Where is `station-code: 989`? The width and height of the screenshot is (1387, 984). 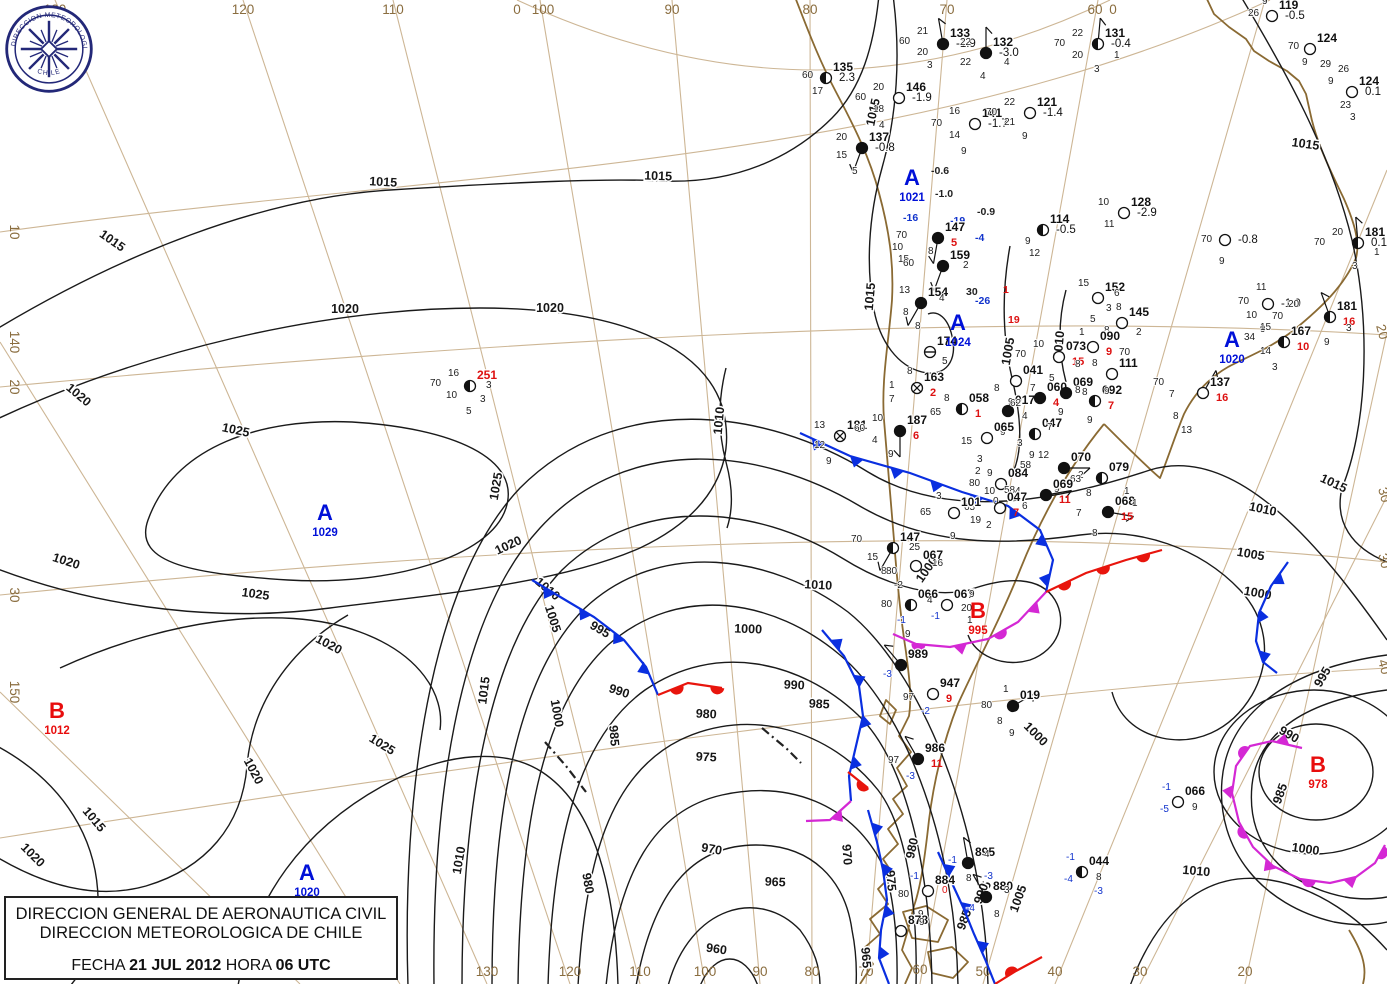
station-code: 989 is located at coordinates (918, 654).